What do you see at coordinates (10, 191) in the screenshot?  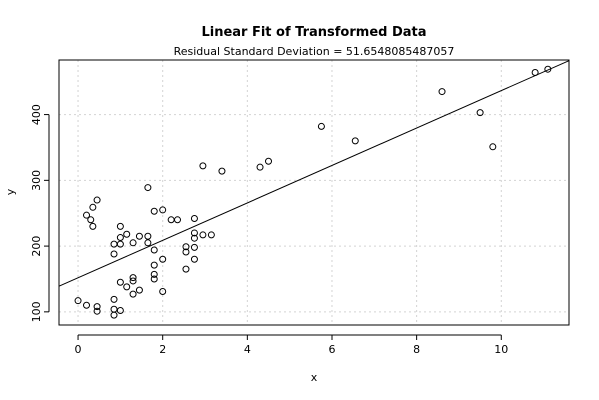 I see `y-axis-label: y` at bounding box center [10, 191].